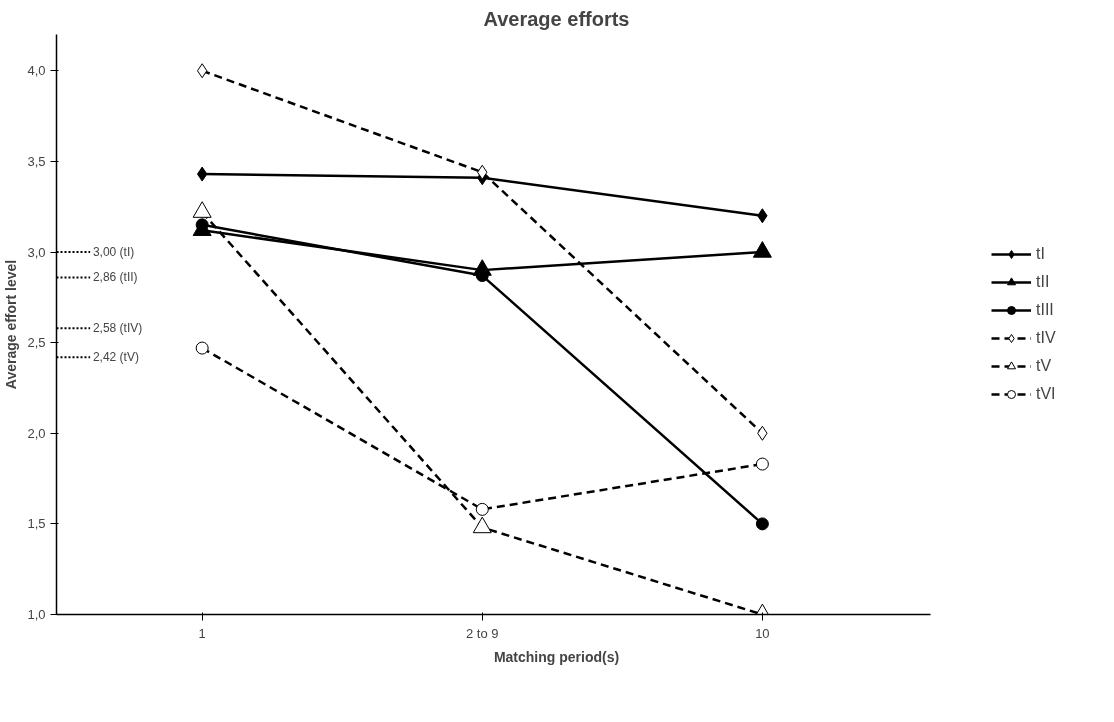 The height and width of the screenshot is (722, 1114). I want to click on y-tick-label: 3,5, so click(36, 161).